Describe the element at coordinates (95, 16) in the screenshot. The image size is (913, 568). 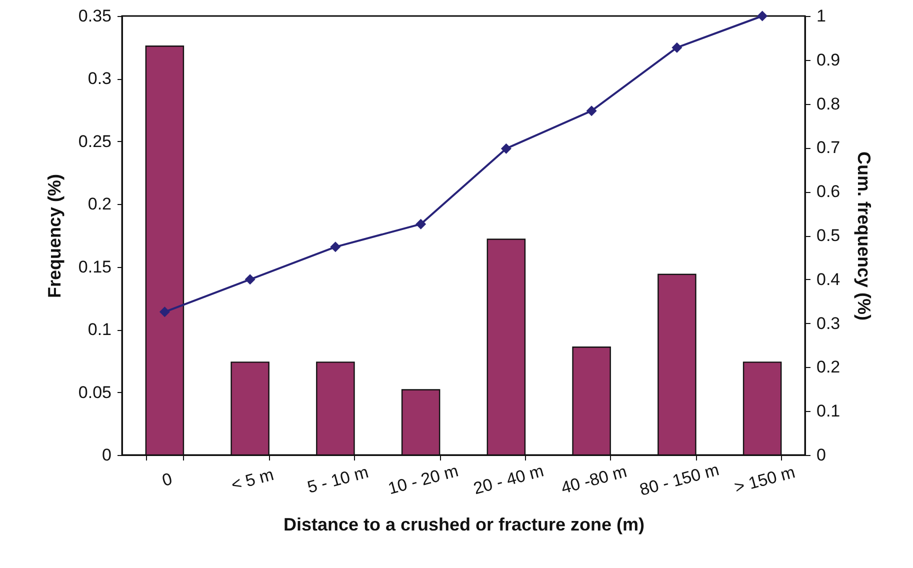
I see `y-tick-label: 0.35` at that location.